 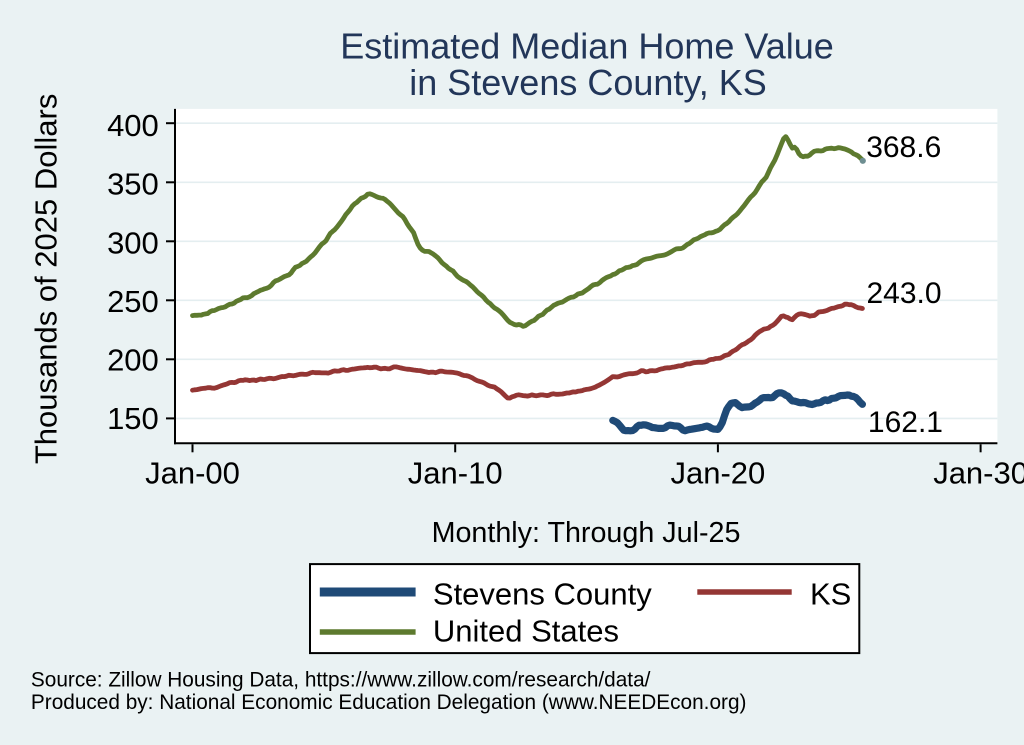 I want to click on svg-text: 162.1, so click(x=905, y=422).